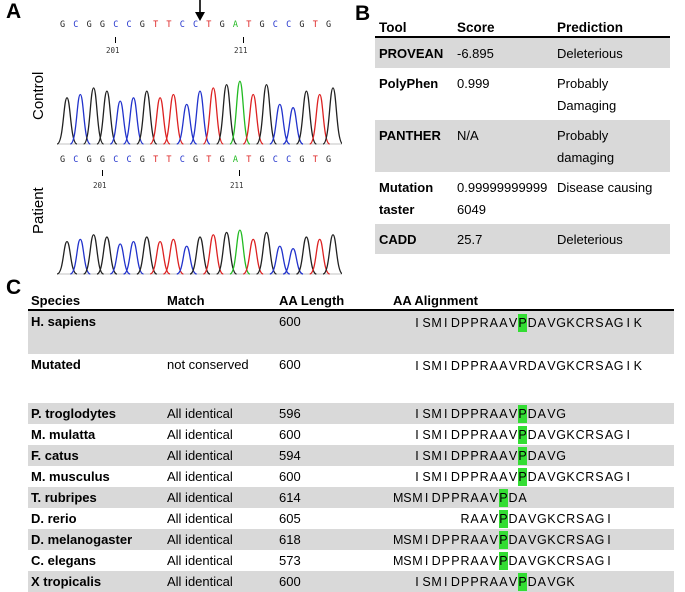 This screenshot has height=592, width=685. I want to click on alignment-species-cell: P. troglodytes, so click(96, 413).